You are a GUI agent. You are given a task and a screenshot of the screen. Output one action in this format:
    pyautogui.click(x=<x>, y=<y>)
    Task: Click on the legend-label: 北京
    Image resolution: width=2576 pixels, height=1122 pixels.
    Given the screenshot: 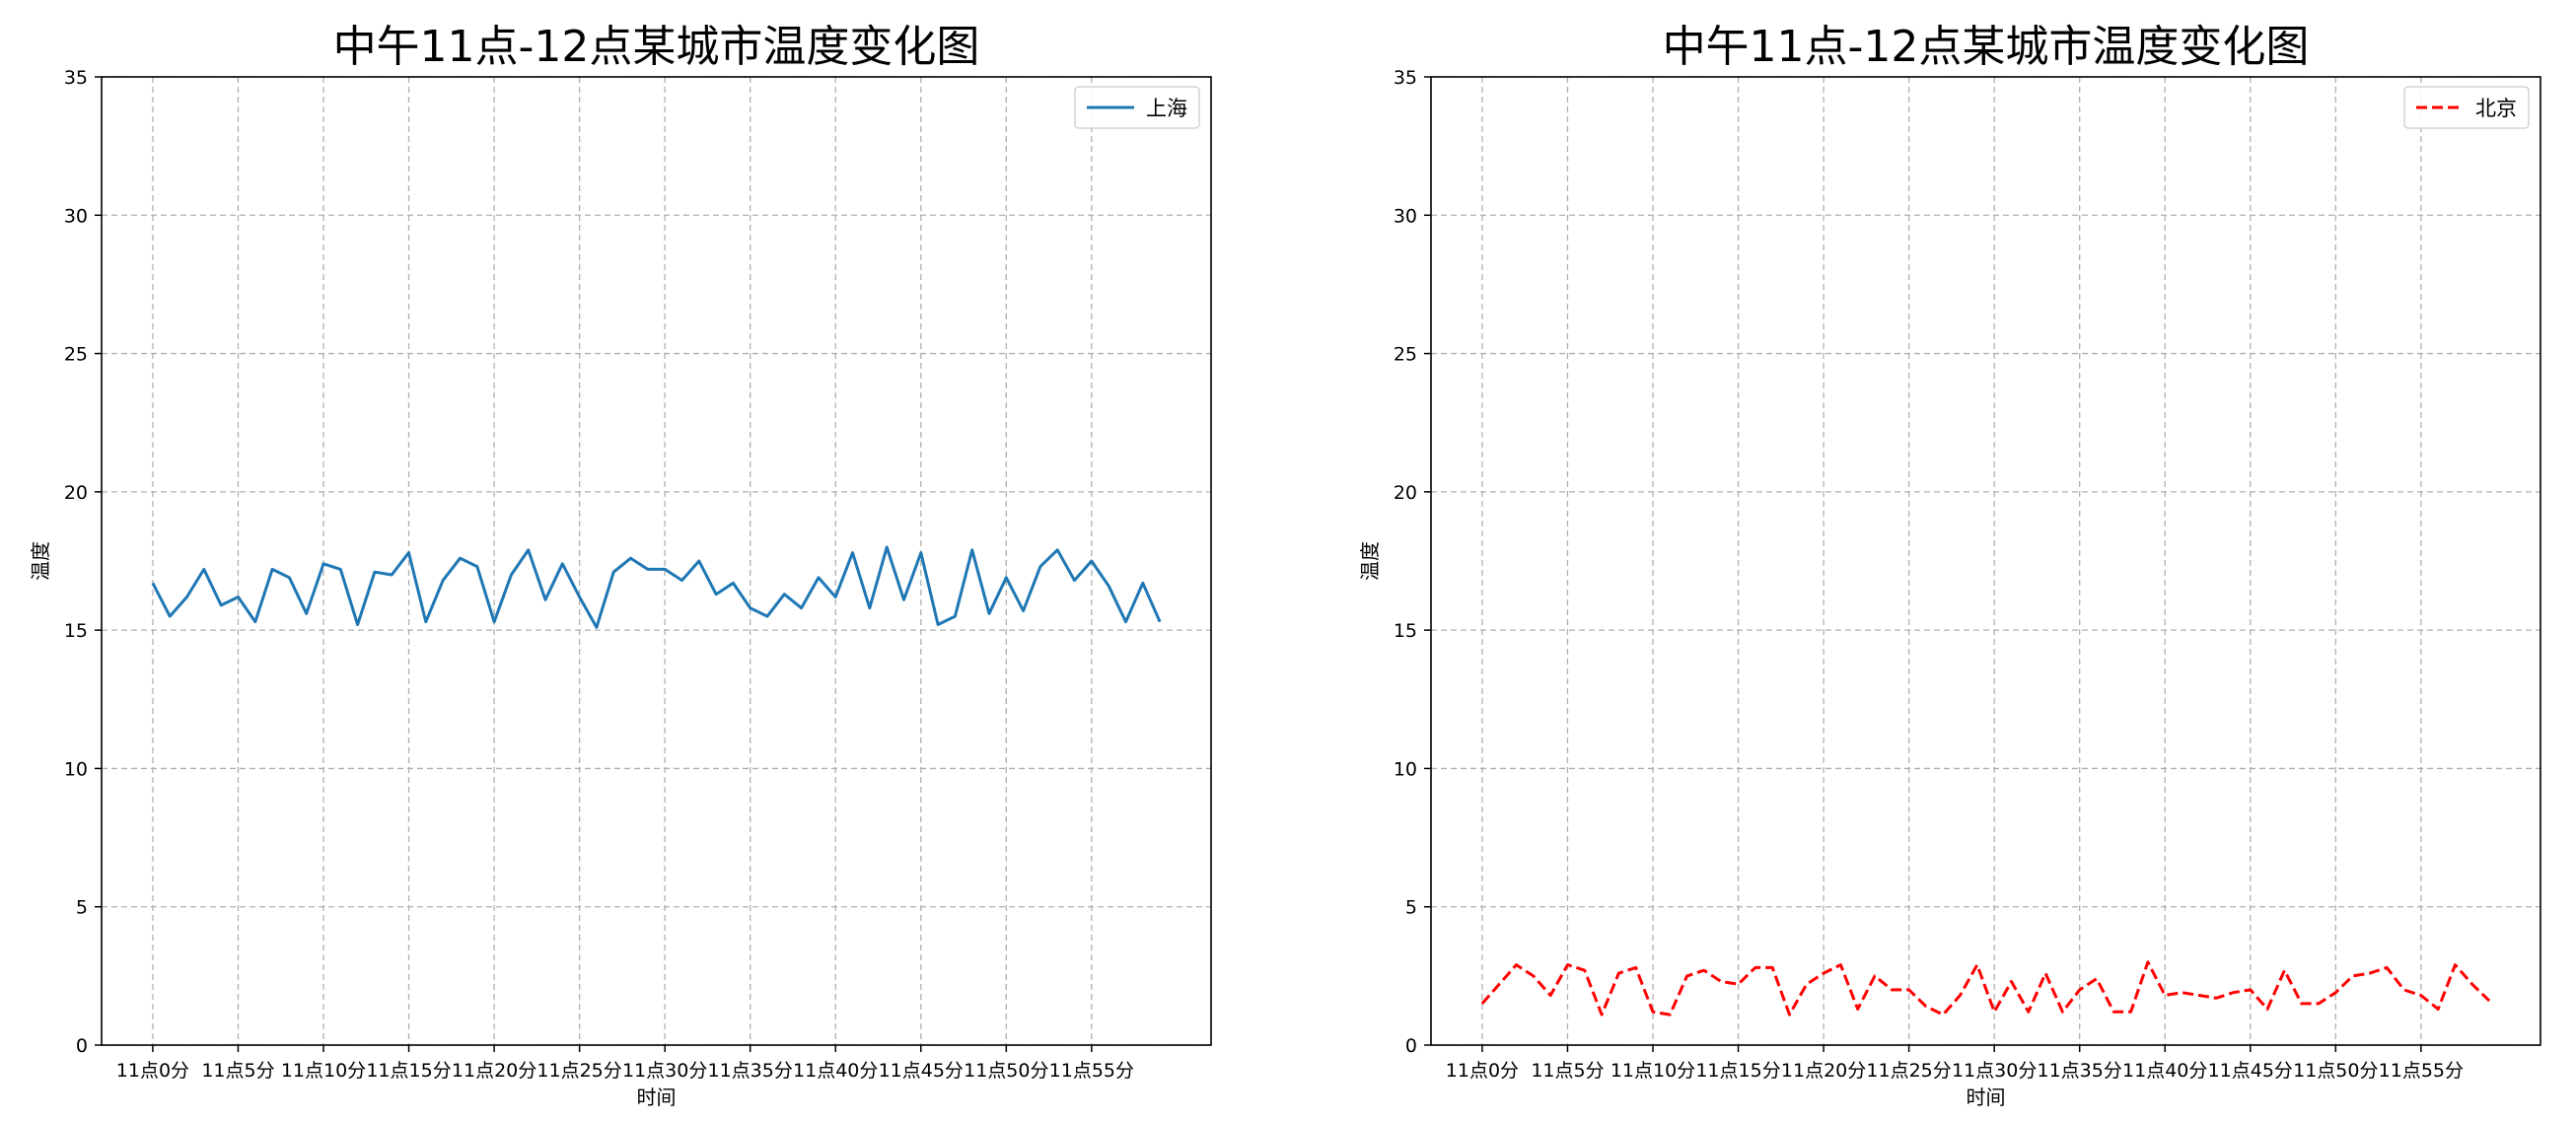 What is the action you would take?
    pyautogui.click(x=2496, y=108)
    